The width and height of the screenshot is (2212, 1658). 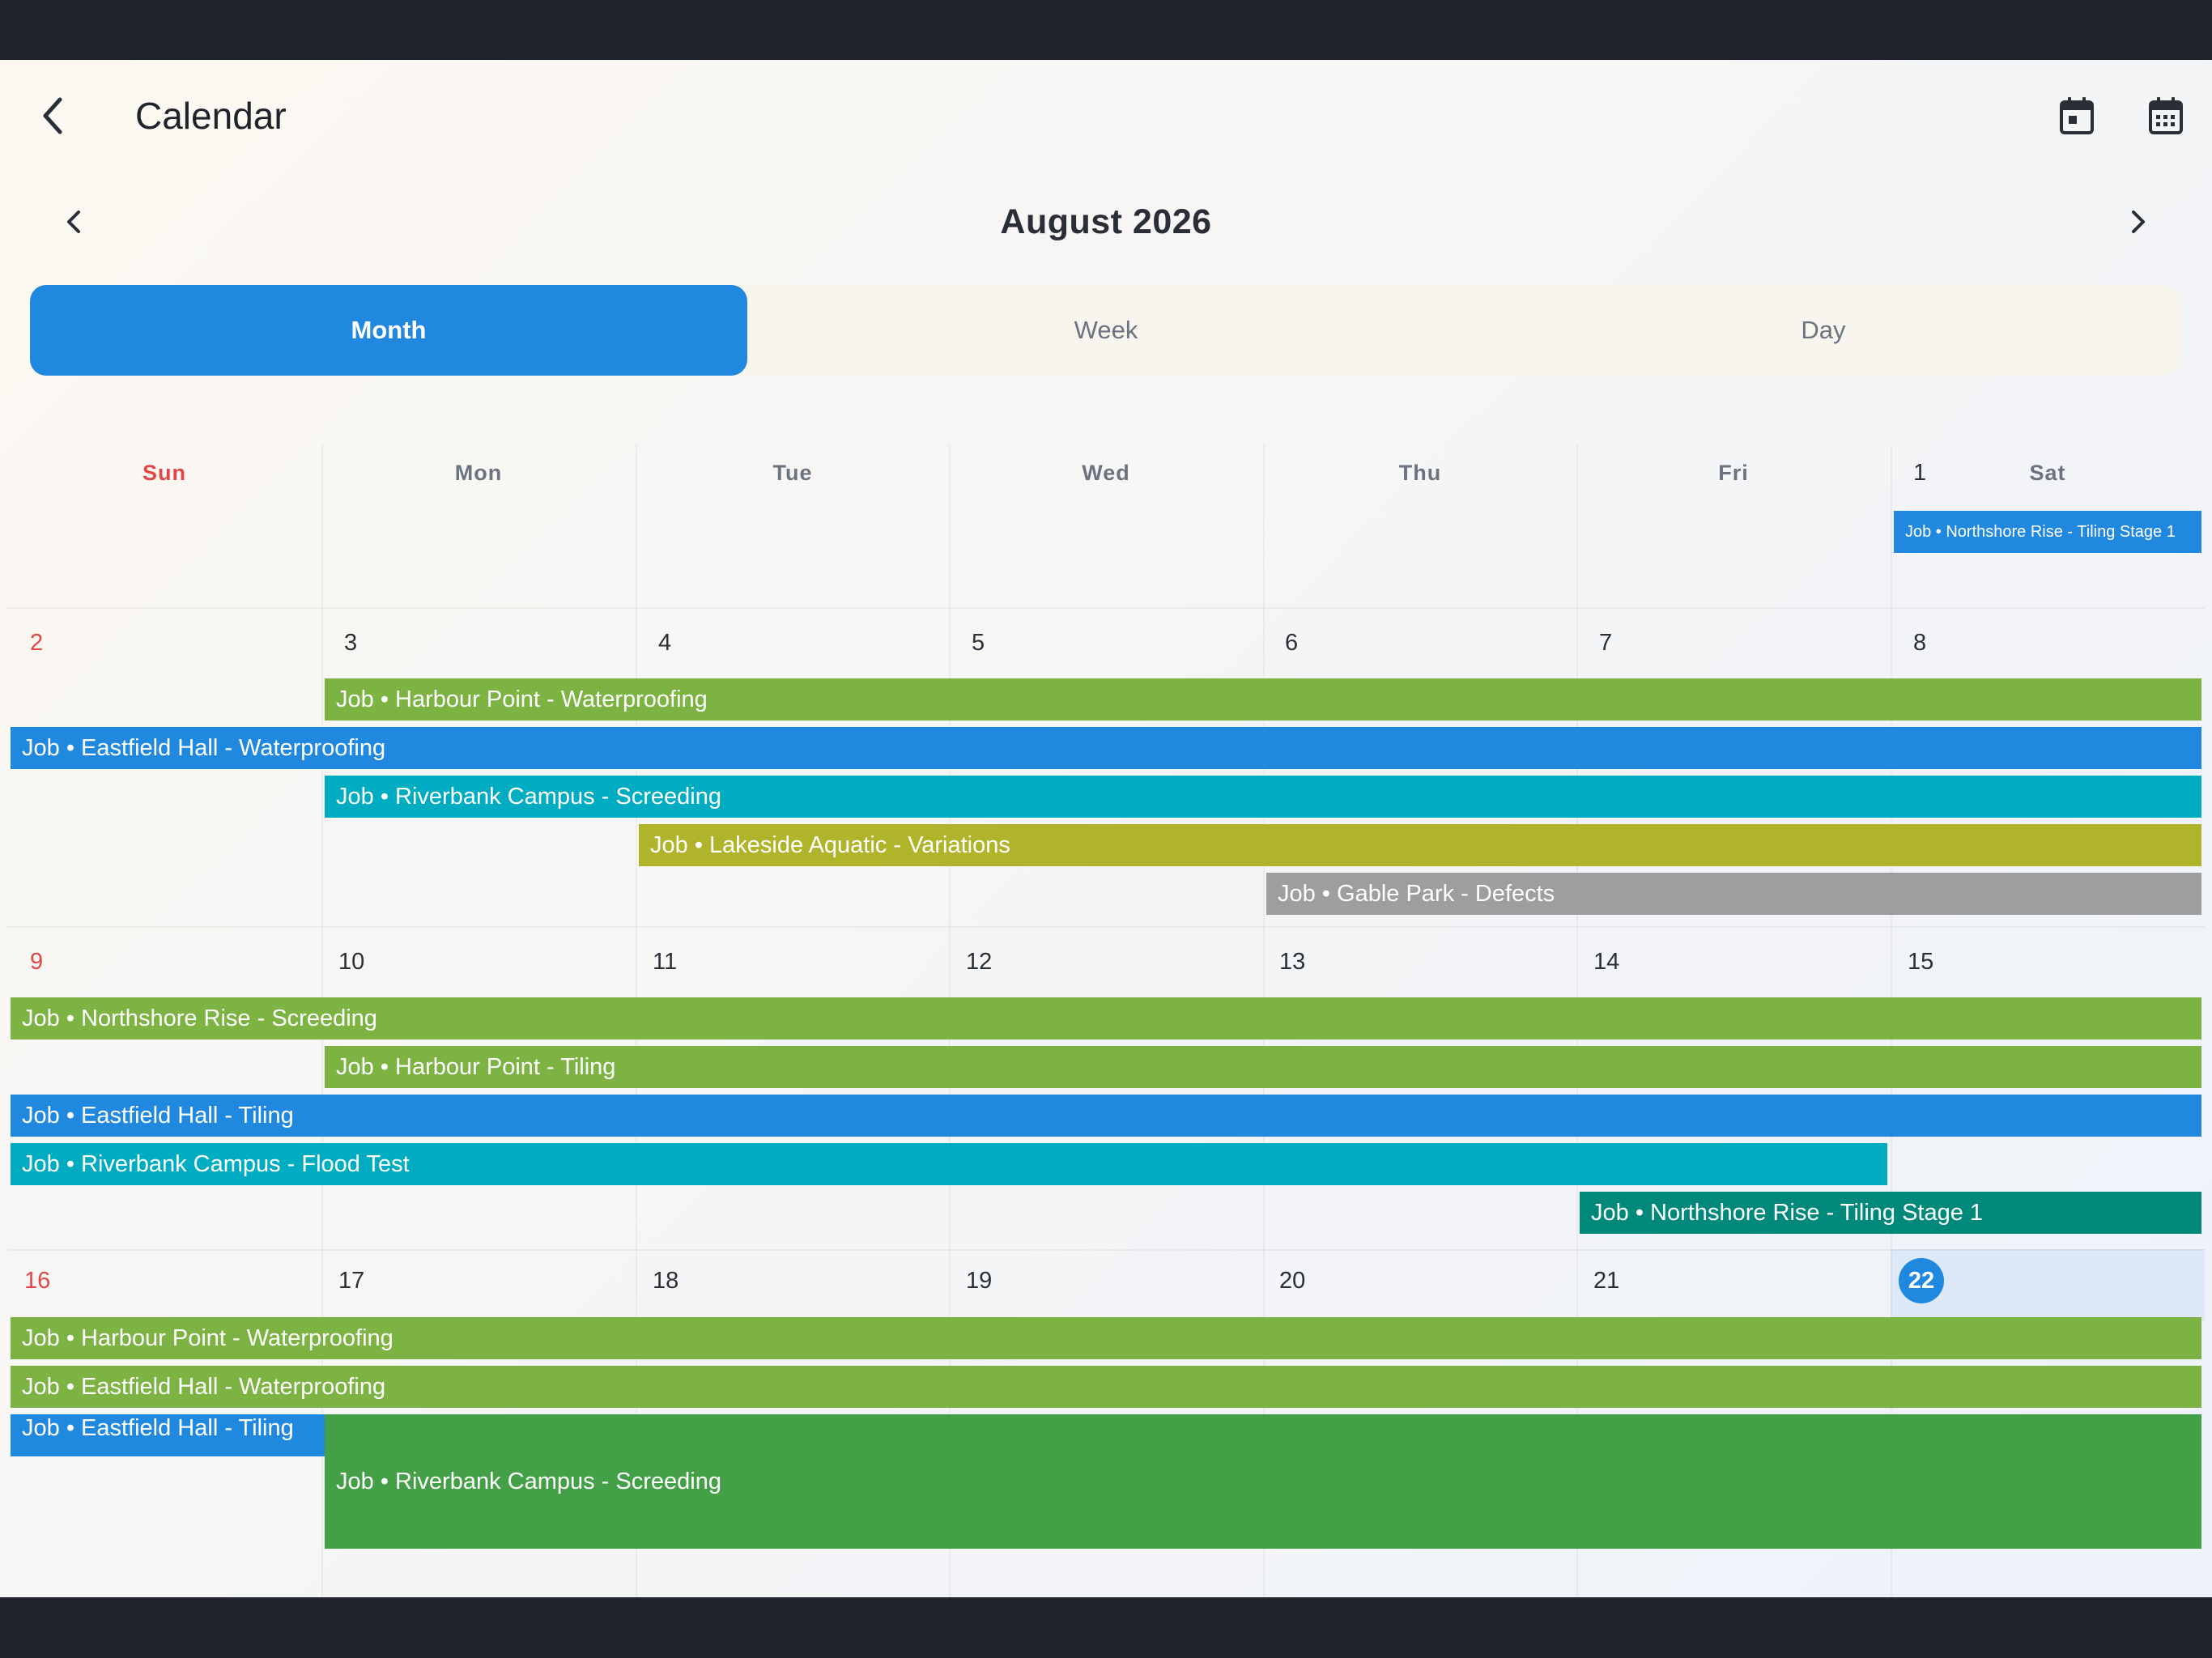 I want to click on weekday-thu: Thu, so click(x=1420, y=473).